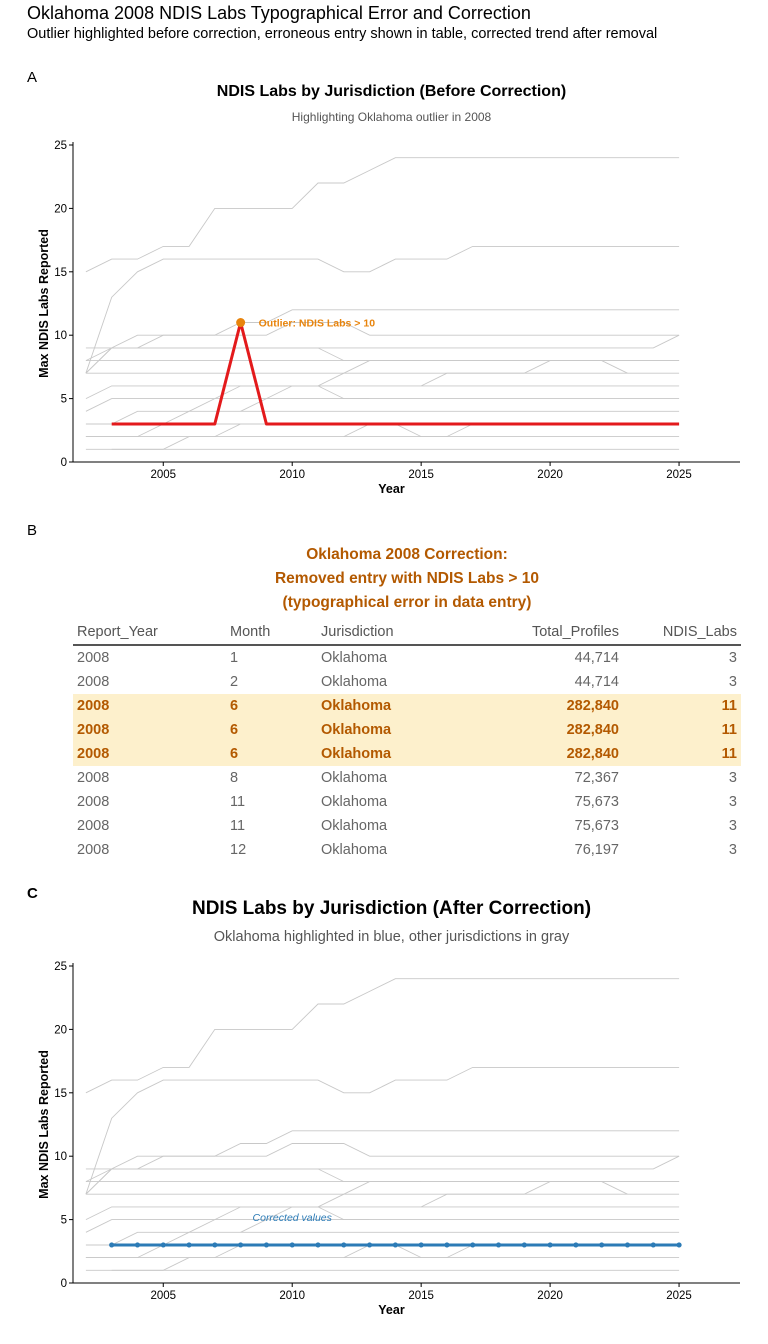 The image size is (768, 1344). I want to click on corrected-values-annotation: Corrected values, so click(293, 1218).